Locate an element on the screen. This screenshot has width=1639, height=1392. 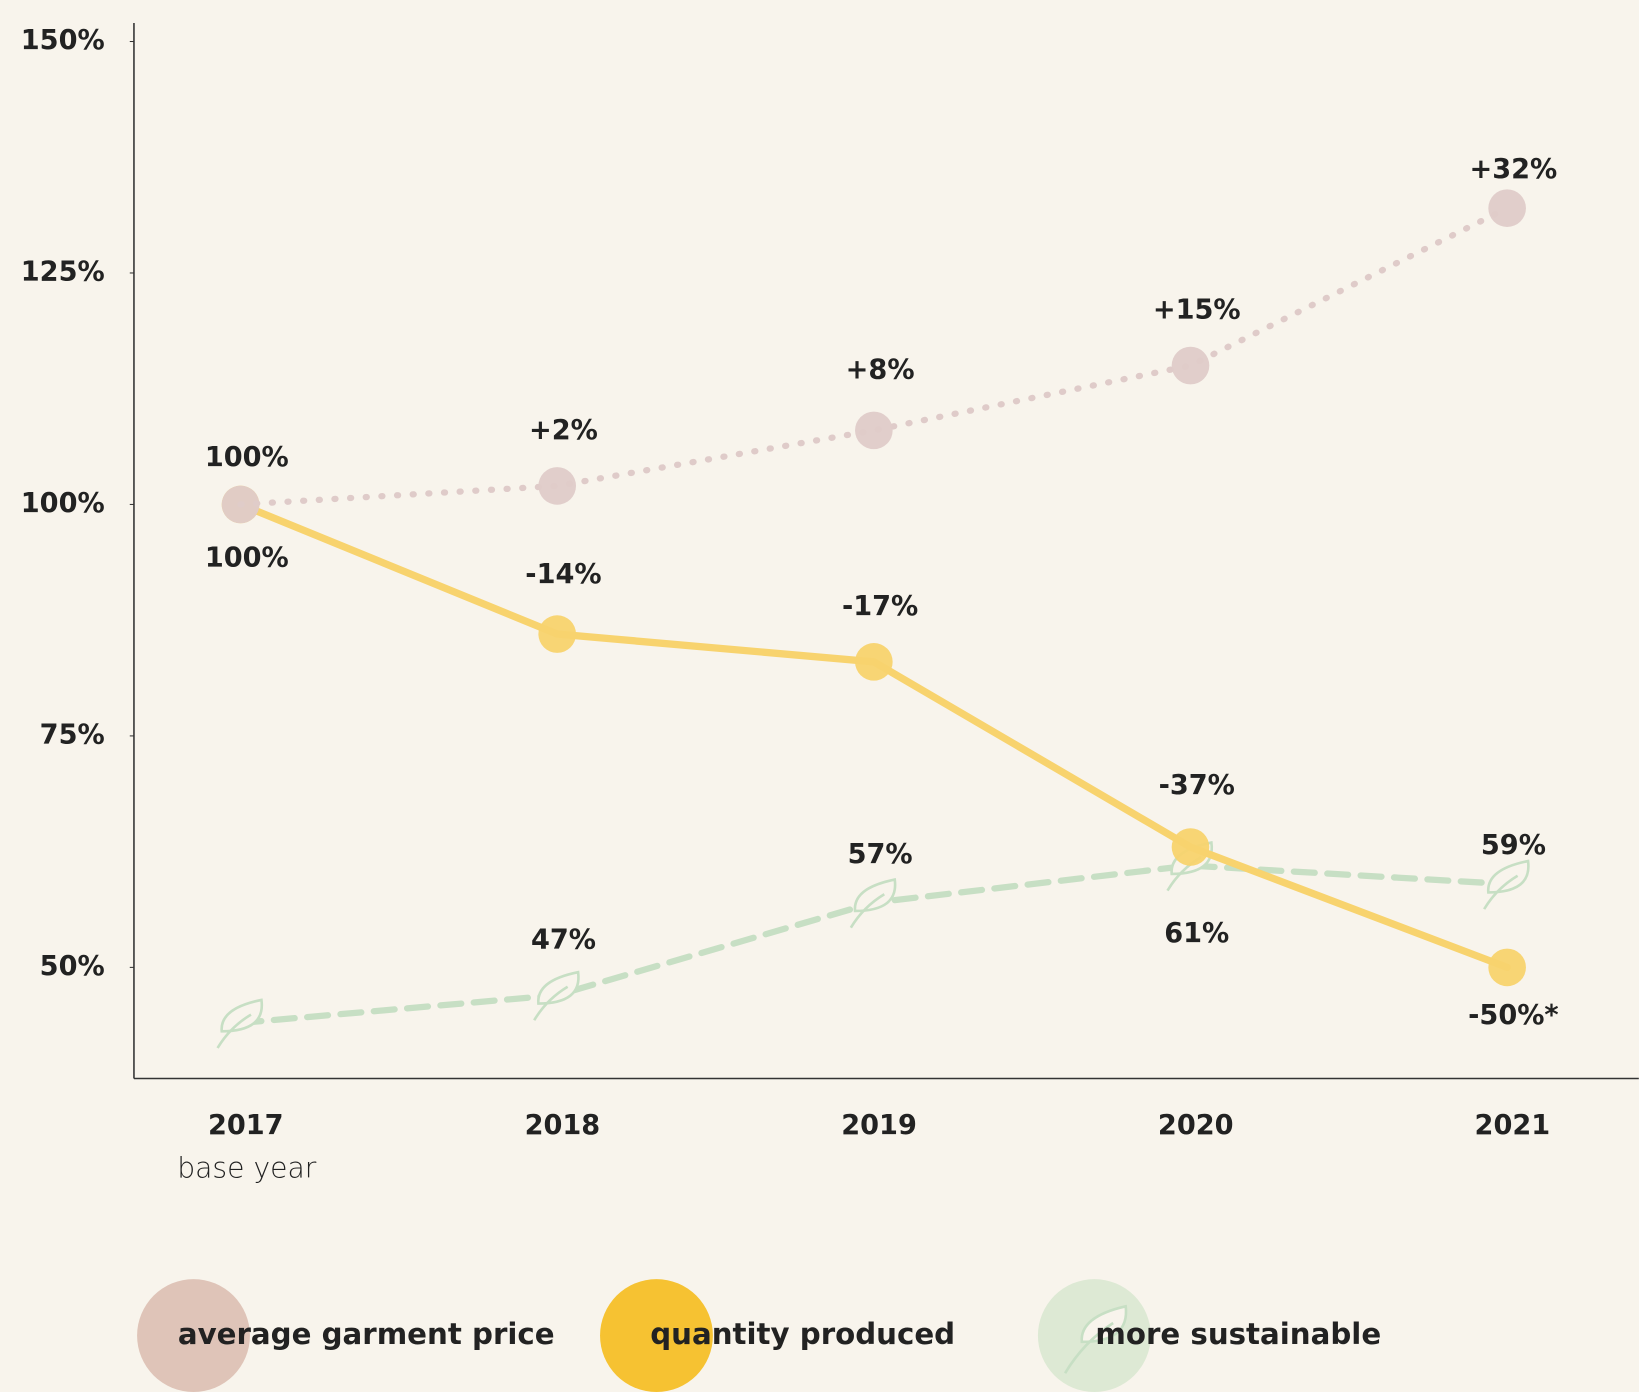
data-label: 59% is located at coordinates (1513, 845).